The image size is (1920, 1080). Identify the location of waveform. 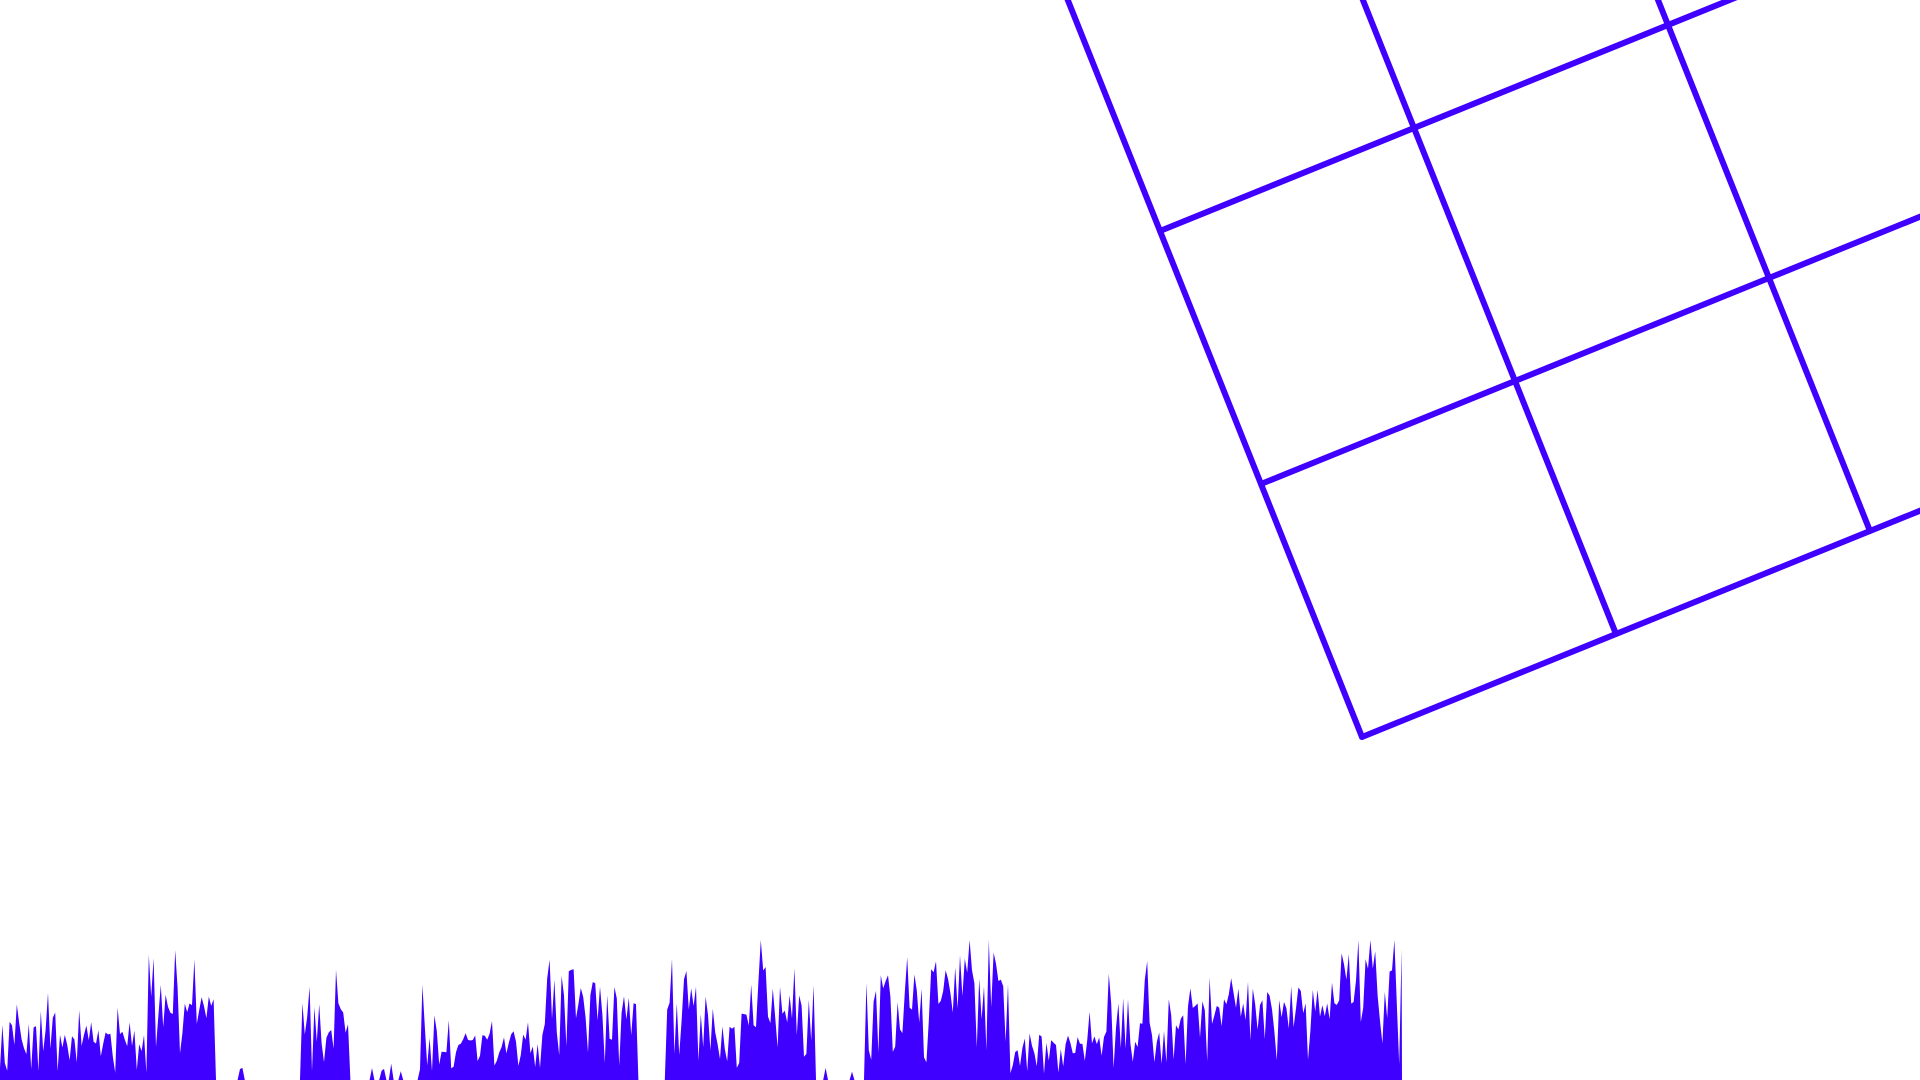
(701, 1010).